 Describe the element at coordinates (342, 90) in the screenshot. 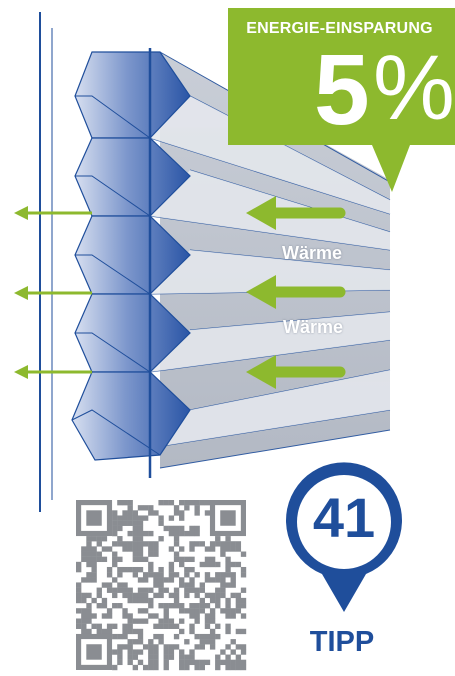

I see `badge-value: 5` at that location.